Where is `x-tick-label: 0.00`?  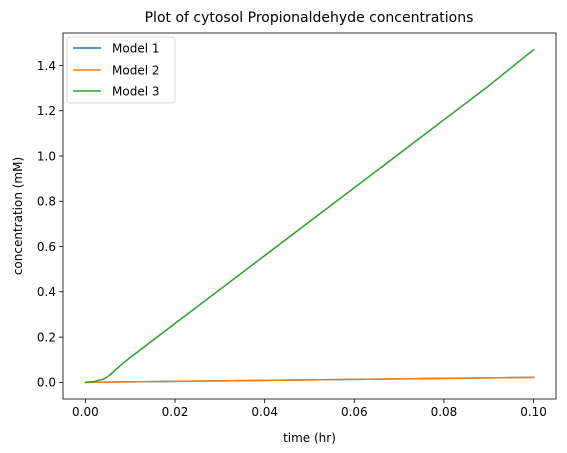
x-tick-label: 0.00 is located at coordinates (85, 412).